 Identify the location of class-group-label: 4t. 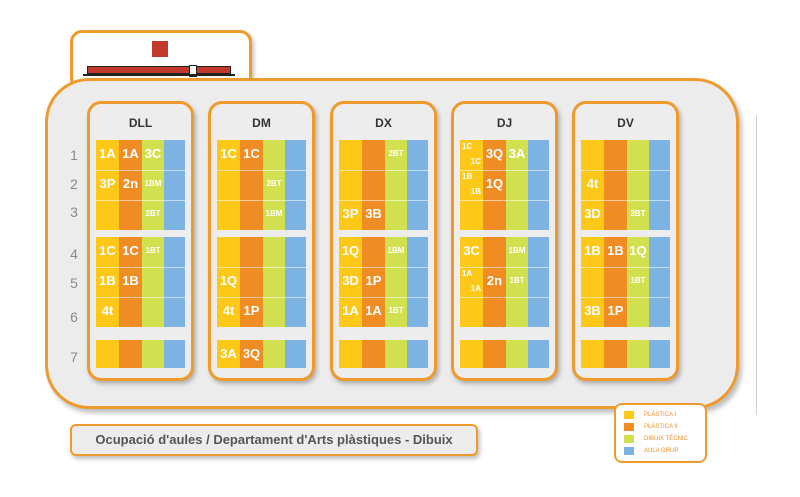
(107, 310).